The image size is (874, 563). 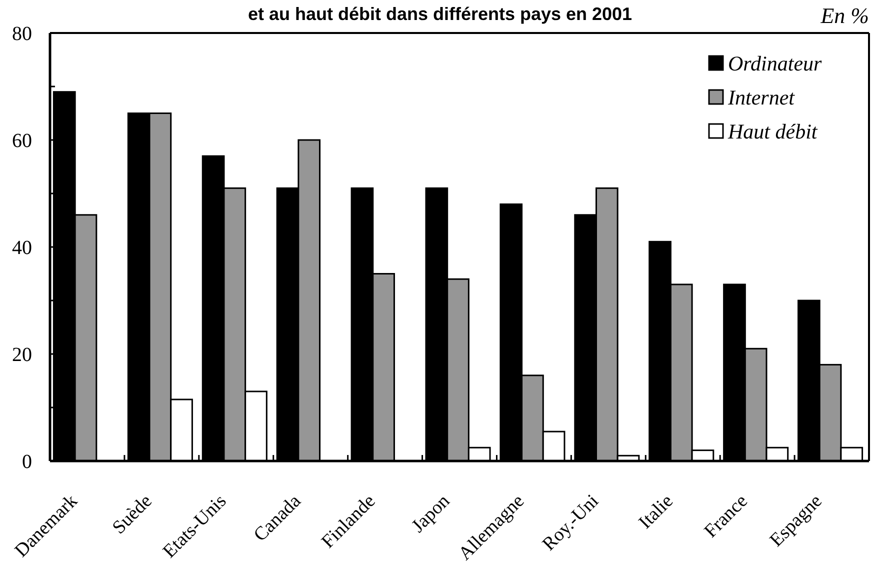 I want to click on legend-label: Internet, so click(x=761, y=97).